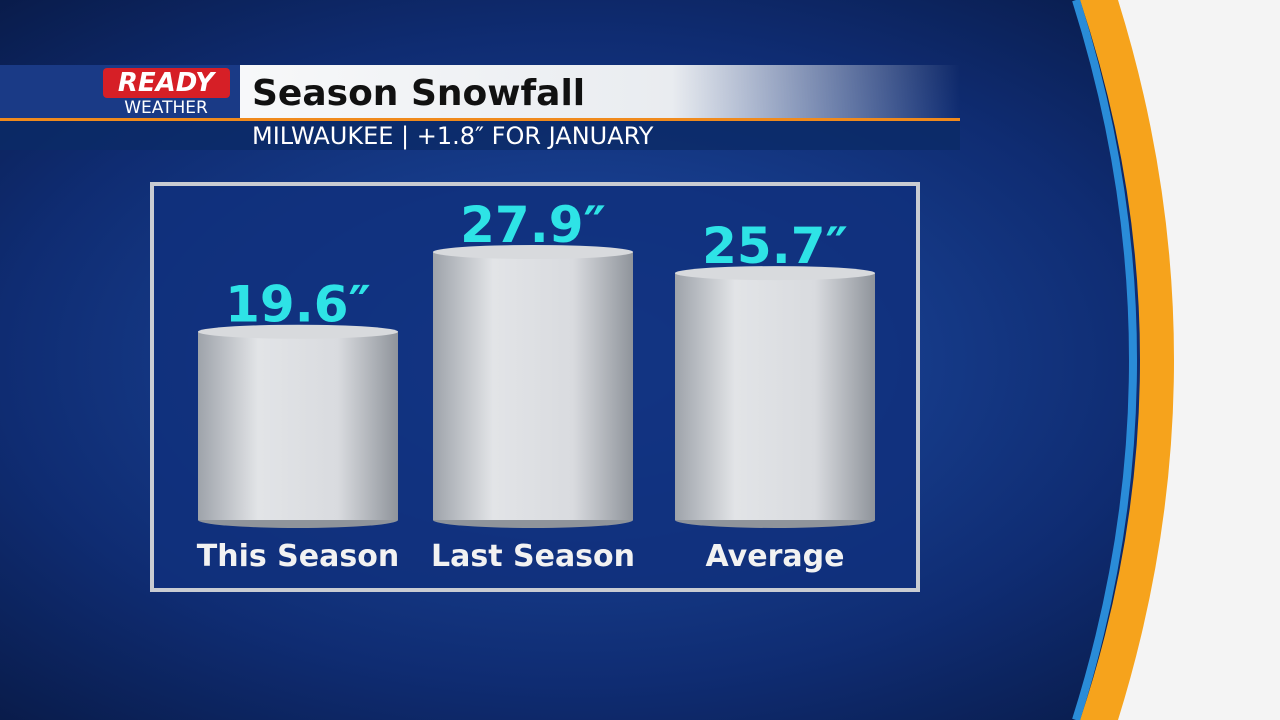  What do you see at coordinates (418, 93) in the screenshot?
I see `chart-title: Season Snowfall` at bounding box center [418, 93].